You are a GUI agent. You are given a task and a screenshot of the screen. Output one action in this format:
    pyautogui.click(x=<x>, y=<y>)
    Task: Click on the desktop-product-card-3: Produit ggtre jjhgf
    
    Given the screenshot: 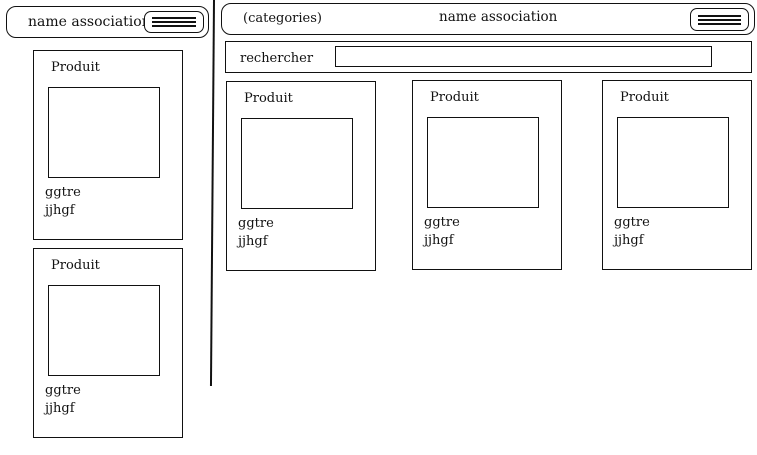 What is the action you would take?
    pyautogui.click(x=677, y=175)
    